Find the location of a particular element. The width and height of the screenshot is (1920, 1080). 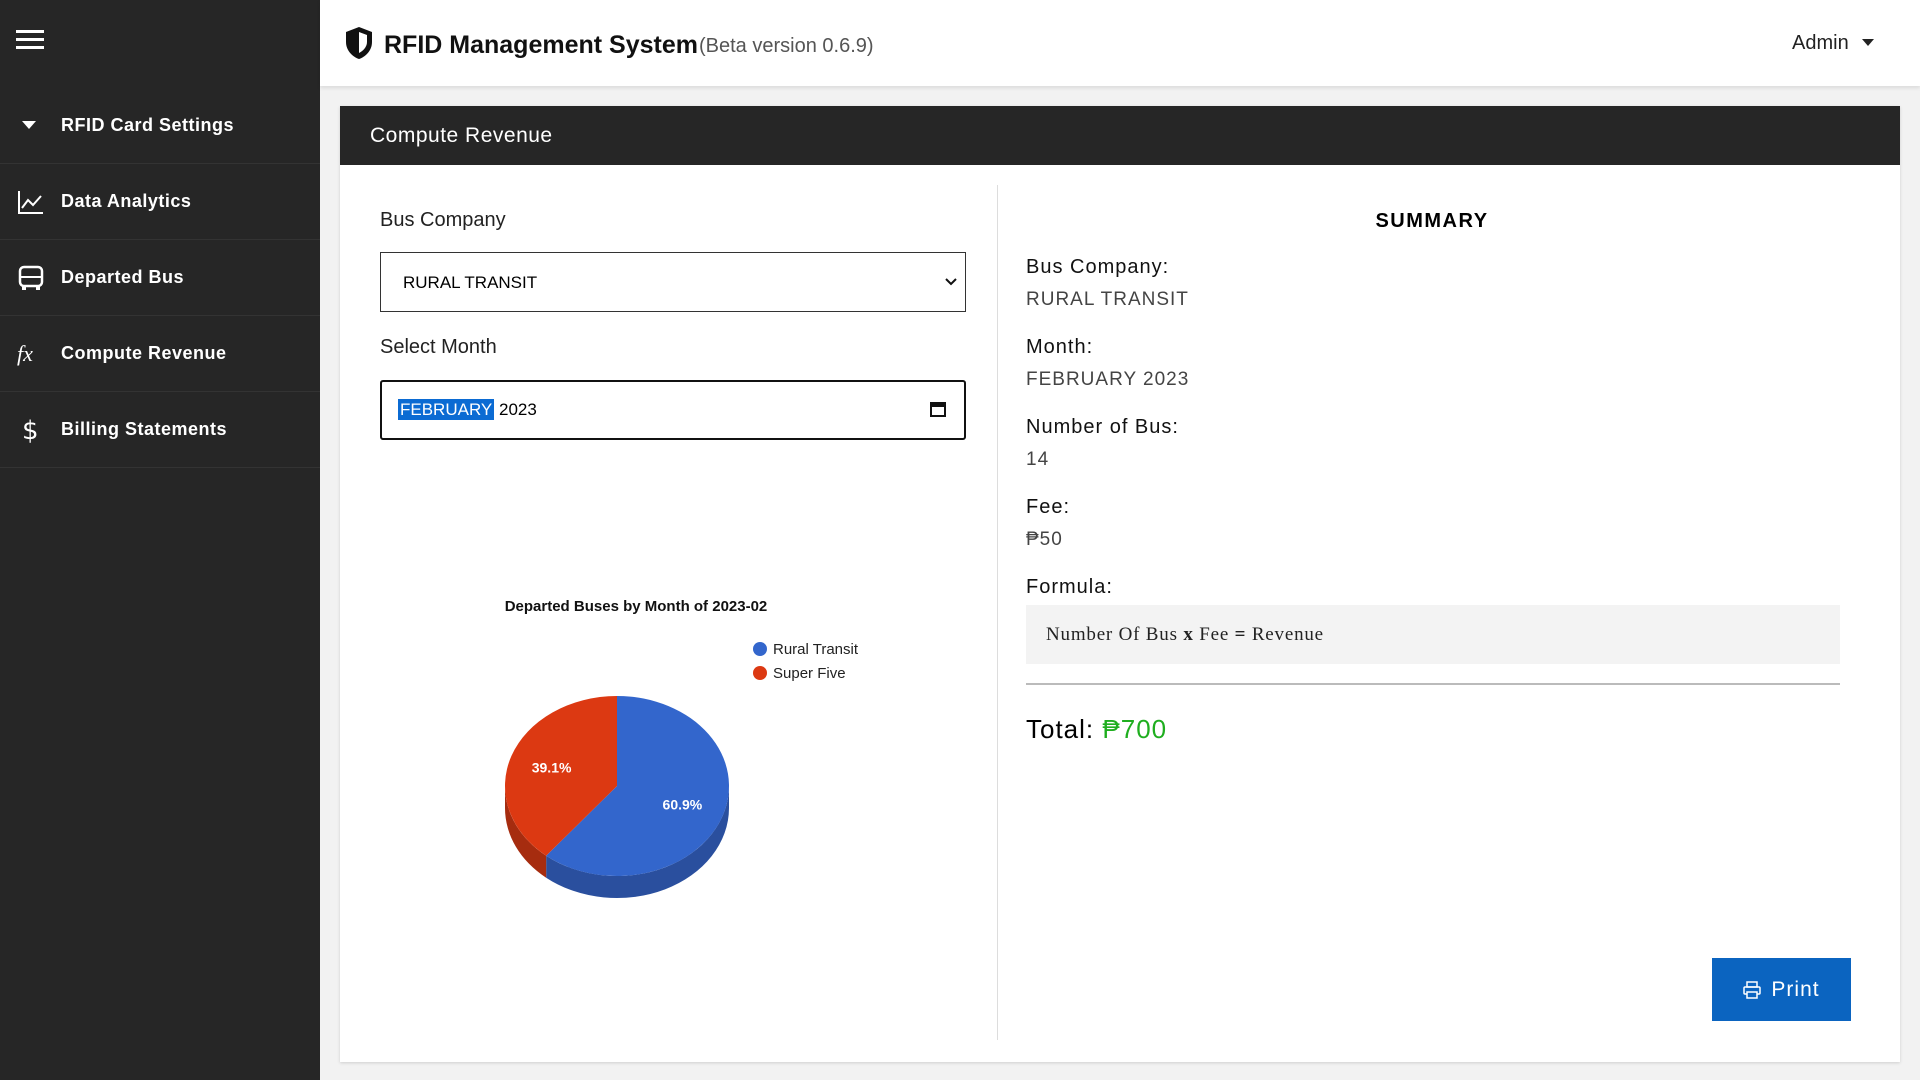

nav-item: fx Compute Revenue is located at coordinates (160, 354).